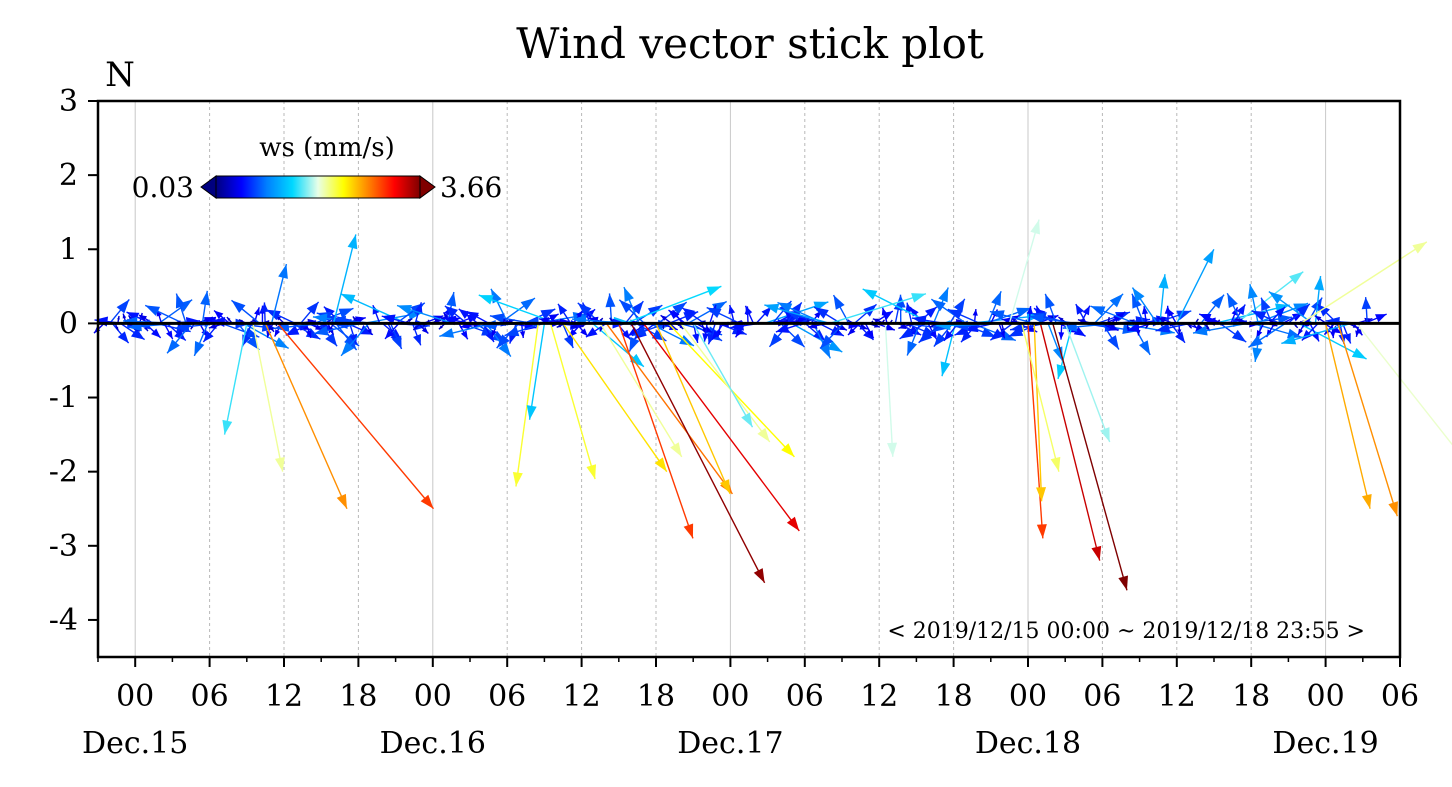 The image size is (1452, 787). What do you see at coordinates (471, 187) in the screenshot?
I see `colorbar-max-label: 3.66` at bounding box center [471, 187].